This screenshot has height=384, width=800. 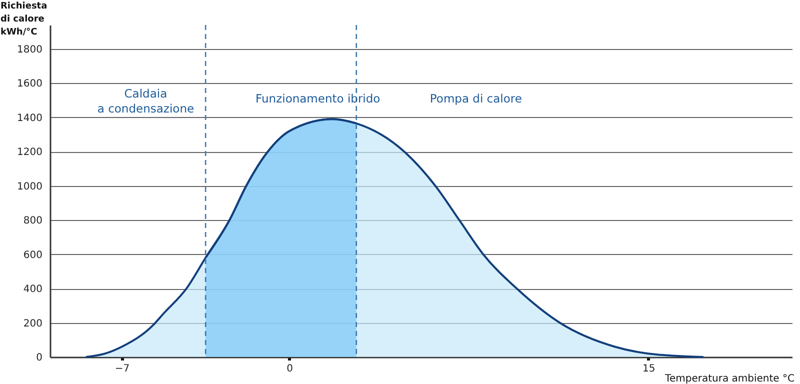 What do you see at coordinates (29, 50) in the screenshot?
I see `y-tick-label: 1800` at bounding box center [29, 50].